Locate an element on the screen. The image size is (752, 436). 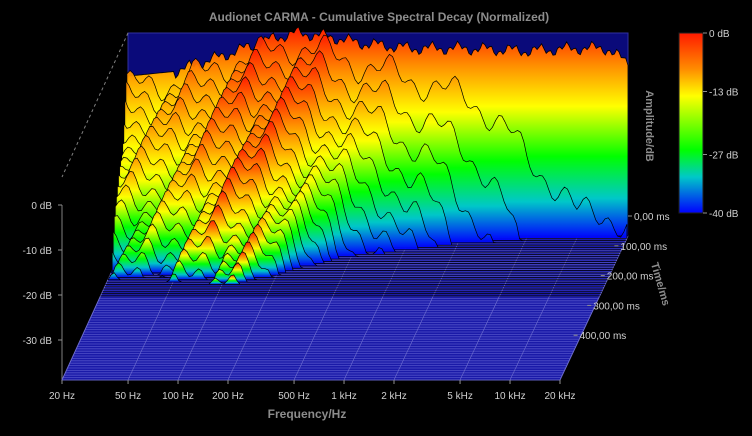
y-tick-label: -30 dB is located at coordinates (38, 341).